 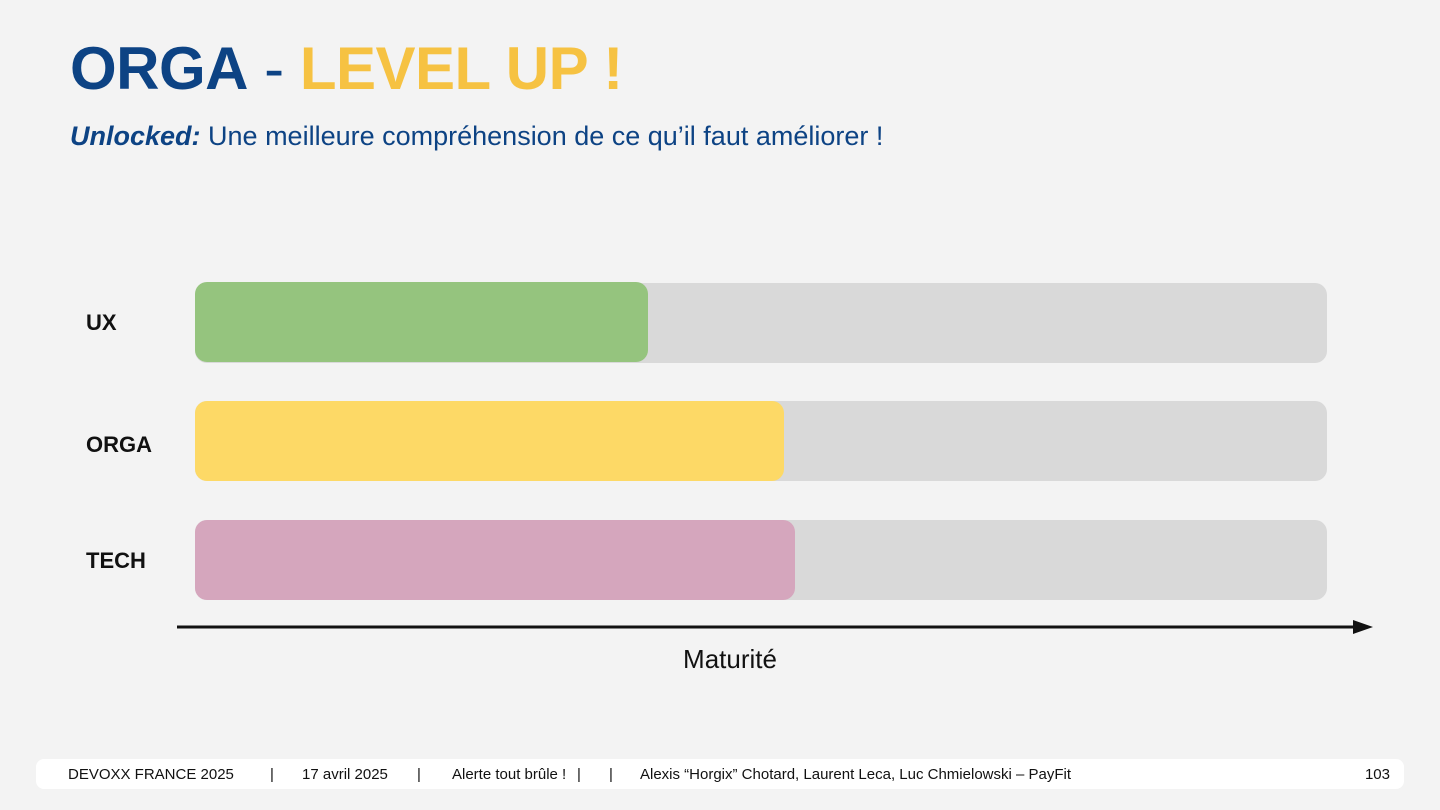 What do you see at coordinates (421, 322) in the screenshot?
I see `bar-ux` at bounding box center [421, 322].